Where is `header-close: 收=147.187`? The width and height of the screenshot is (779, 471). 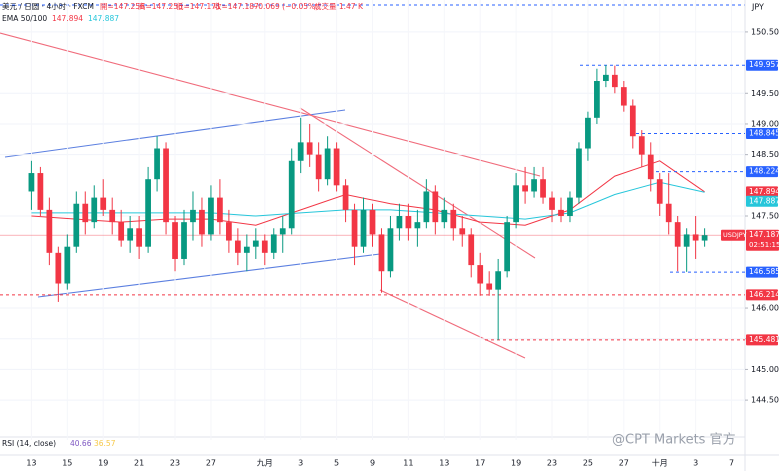 header-close: 收=147.187 is located at coordinates (236, 6).